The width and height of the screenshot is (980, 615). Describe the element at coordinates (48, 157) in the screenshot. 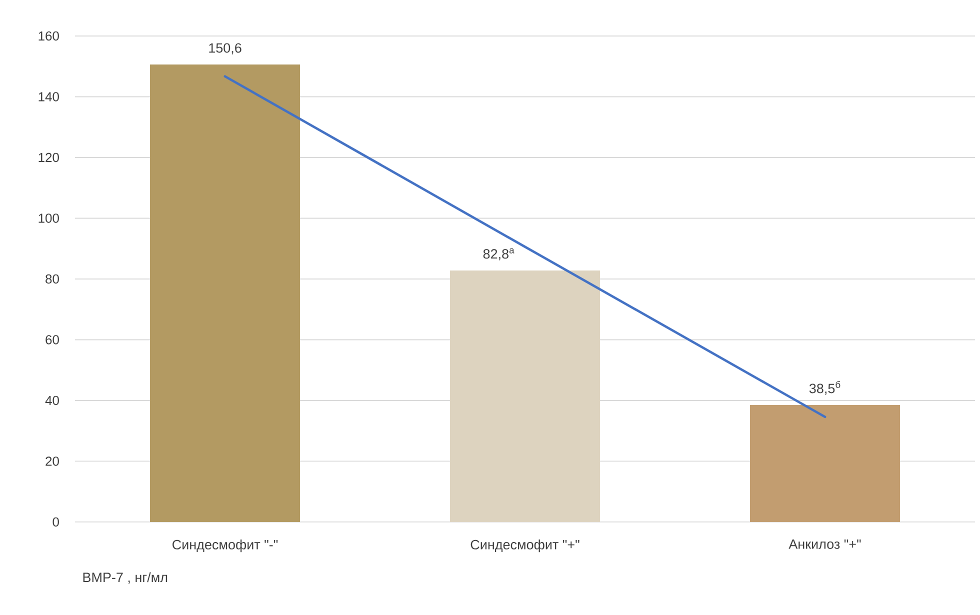

I see `y-tick-label: 120` at that location.